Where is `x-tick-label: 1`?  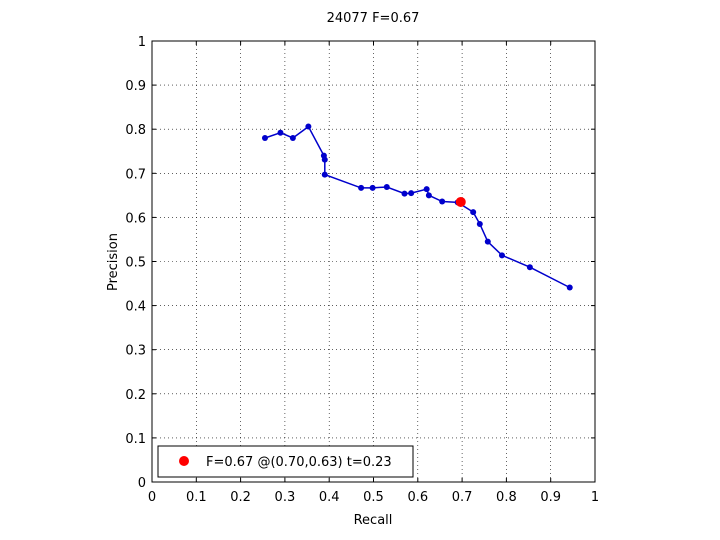
x-tick-label: 1 is located at coordinates (595, 497).